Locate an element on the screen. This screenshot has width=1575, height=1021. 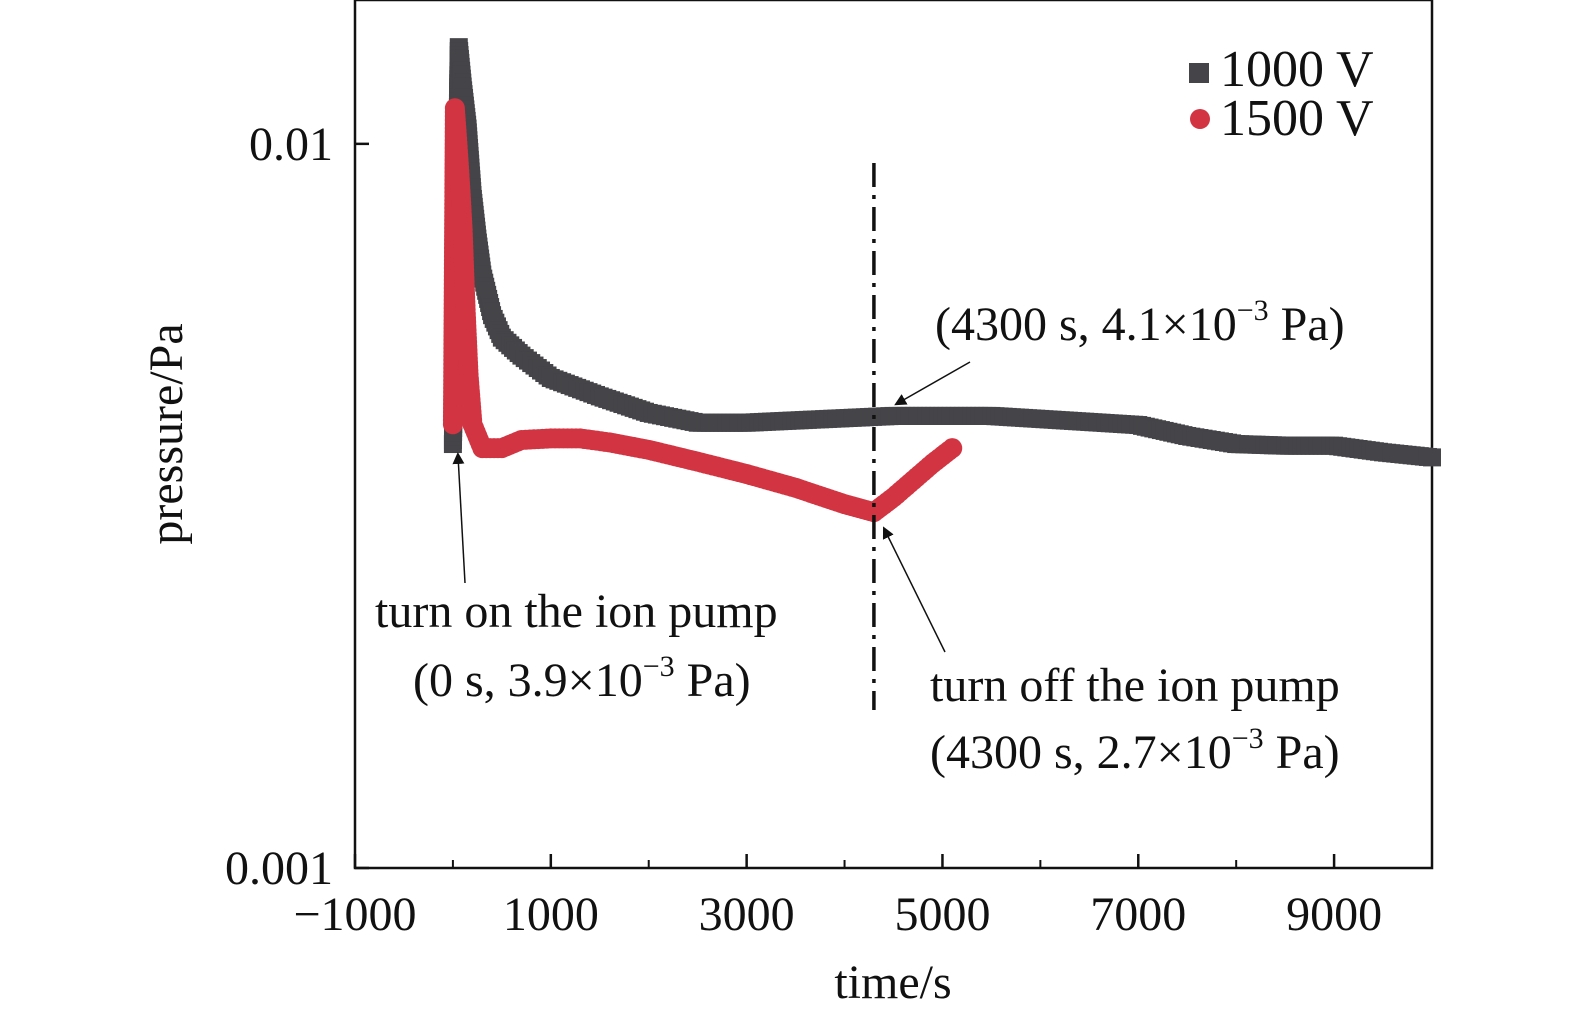
x-tick-label: 9000 is located at coordinates (1334, 914).